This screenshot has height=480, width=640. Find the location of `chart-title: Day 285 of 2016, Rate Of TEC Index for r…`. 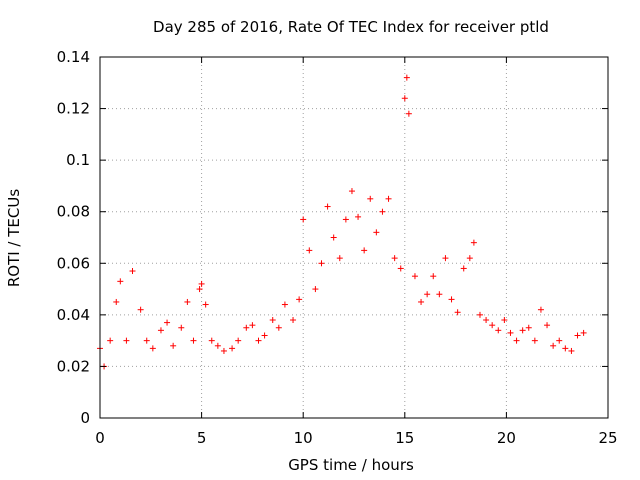

chart-title: Day 285 of 2016, Rate Of TEC Index for r… is located at coordinates (351, 27).